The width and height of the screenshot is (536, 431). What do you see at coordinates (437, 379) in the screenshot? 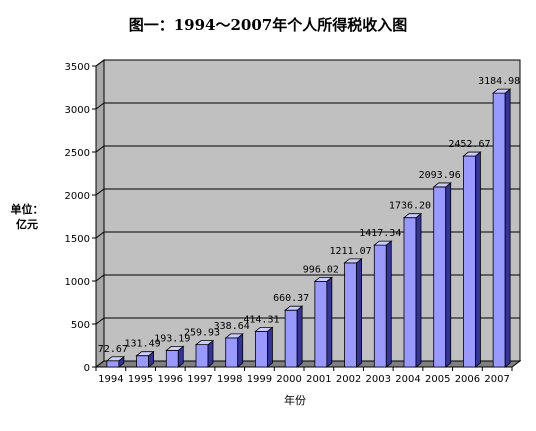
I see `x-tick-label: 2005` at bounding box center [437, 379].